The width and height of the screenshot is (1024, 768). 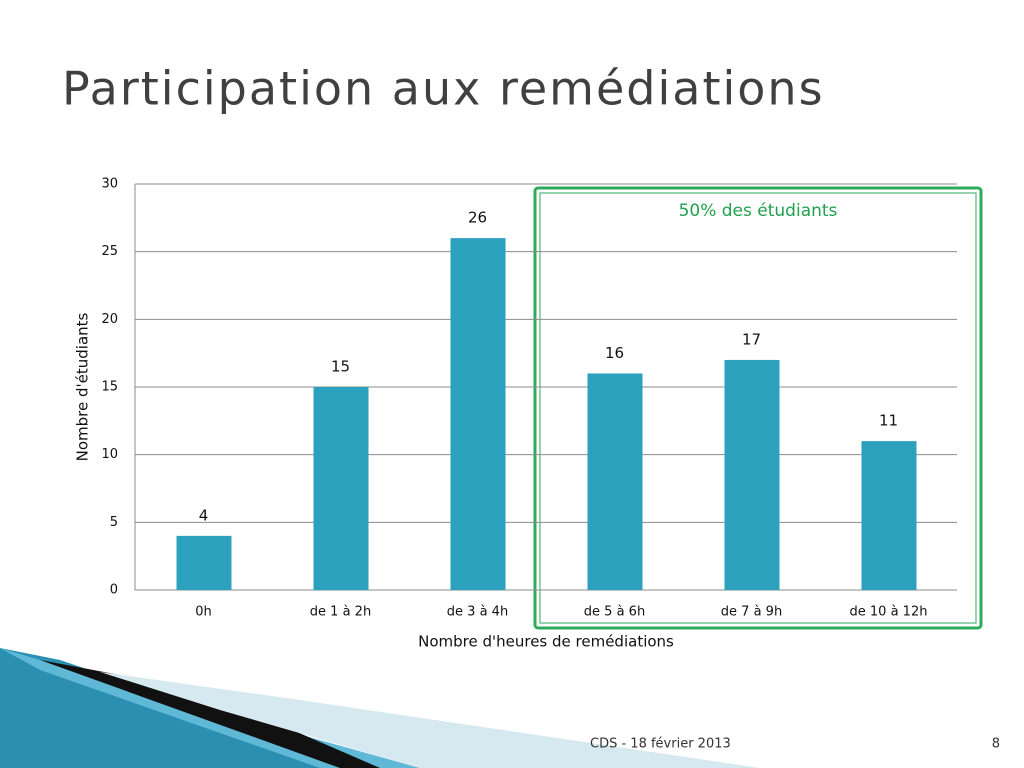 I want to click on y-tick-label: 25, so click(x=109, y=251).